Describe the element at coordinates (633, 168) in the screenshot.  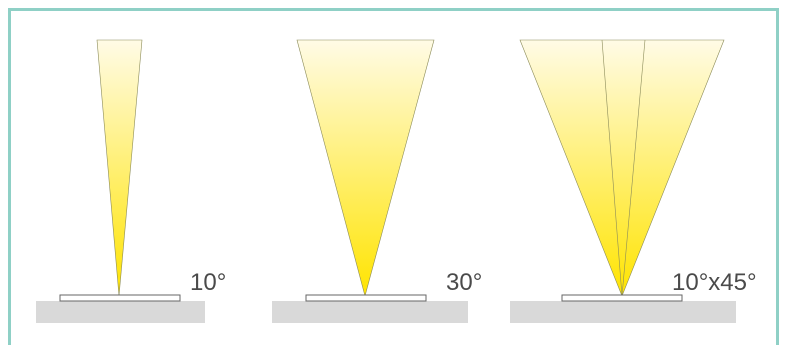
I see `beam-split-line-right` at that location.